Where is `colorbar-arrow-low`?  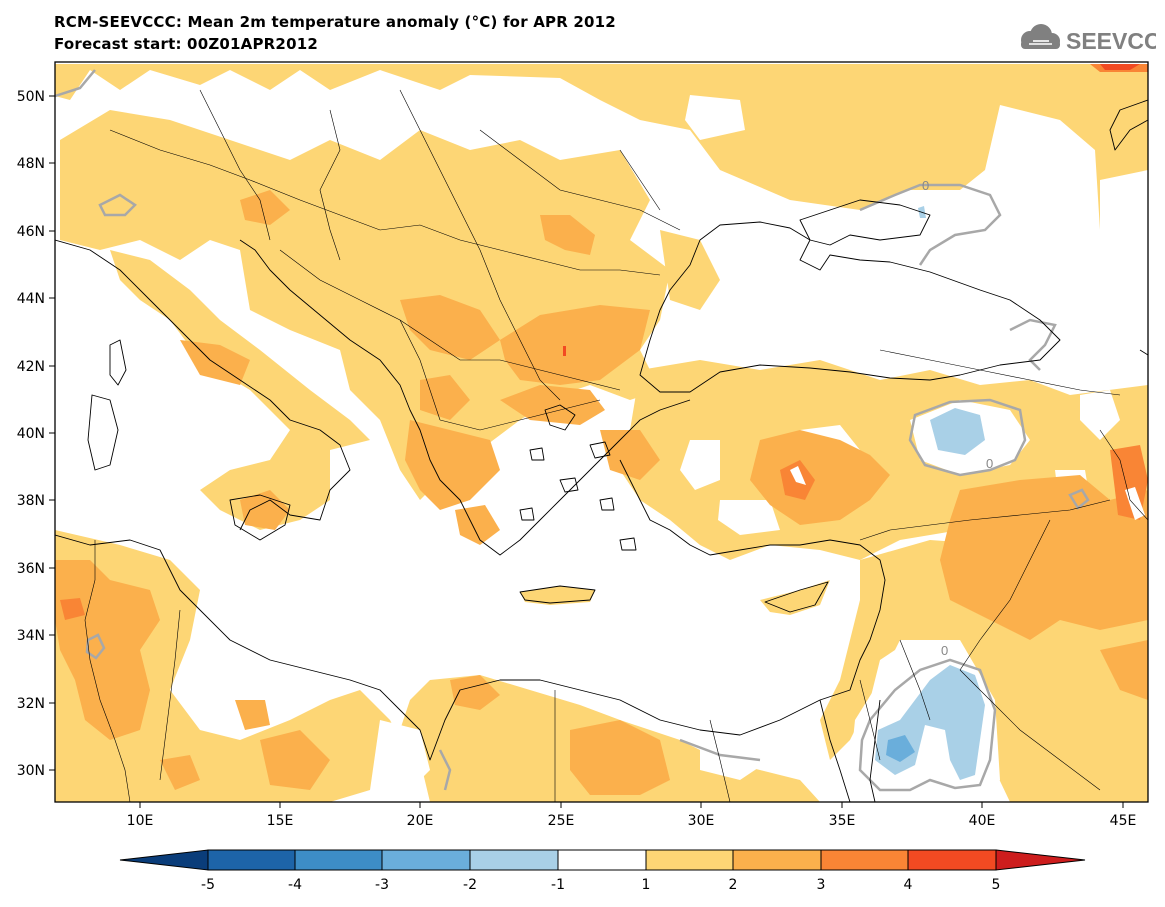
colorbar-arrow-low is located at coordinates (164, 860).